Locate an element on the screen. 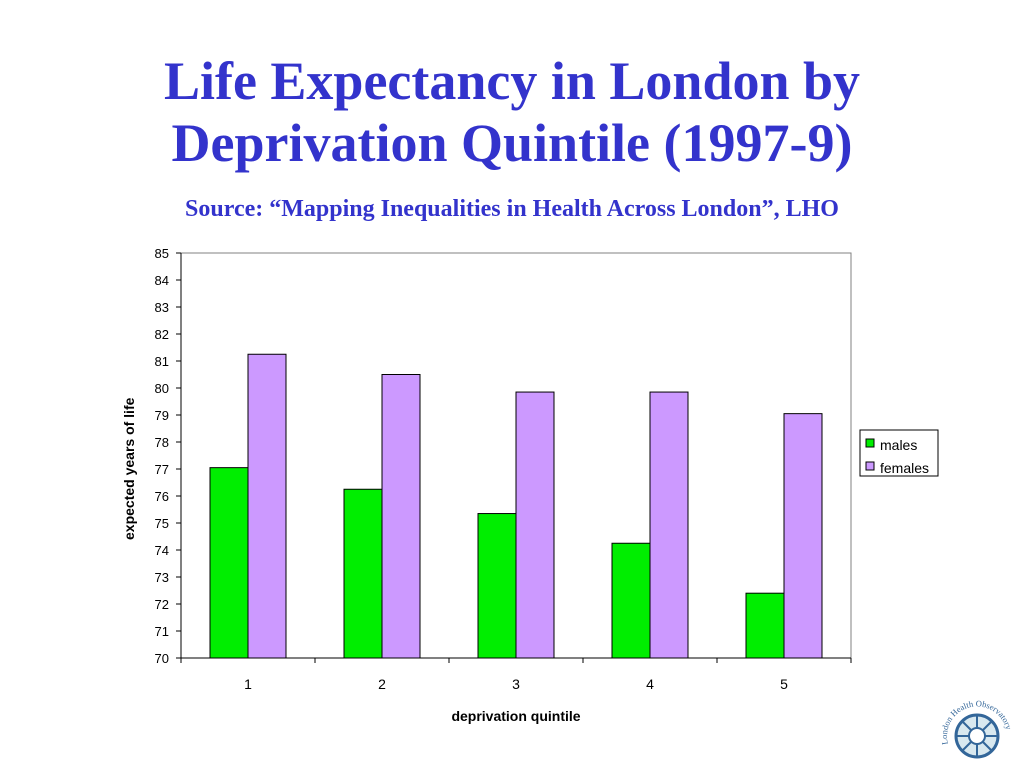 This screenshot has height=768, width=1024. legend-swatch-males is located at coordinates (870, 443).